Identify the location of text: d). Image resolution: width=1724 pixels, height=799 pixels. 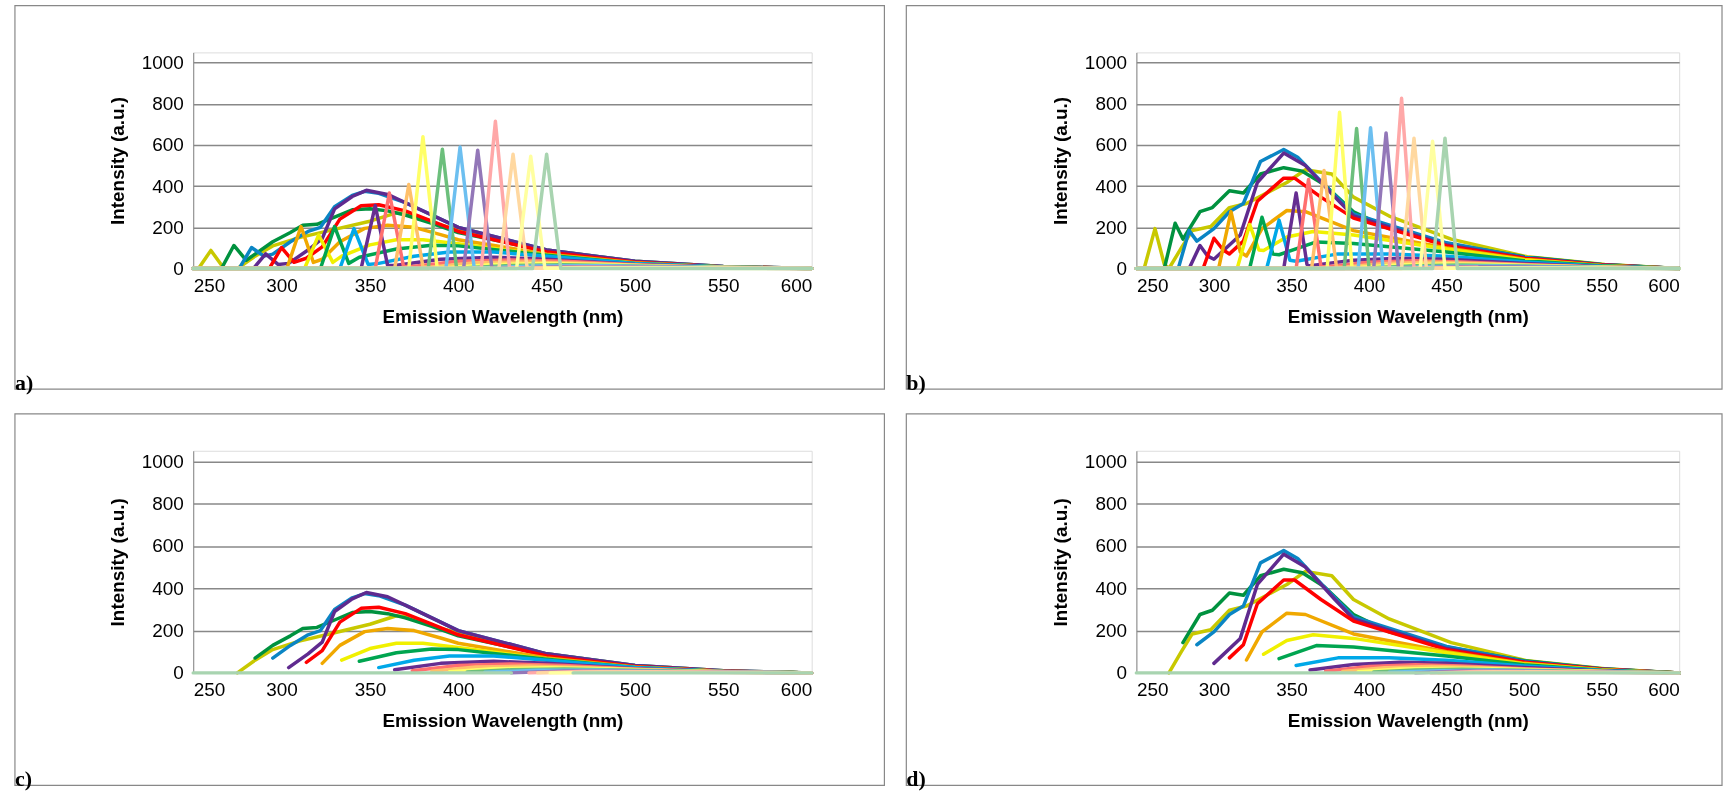
(916, 779).